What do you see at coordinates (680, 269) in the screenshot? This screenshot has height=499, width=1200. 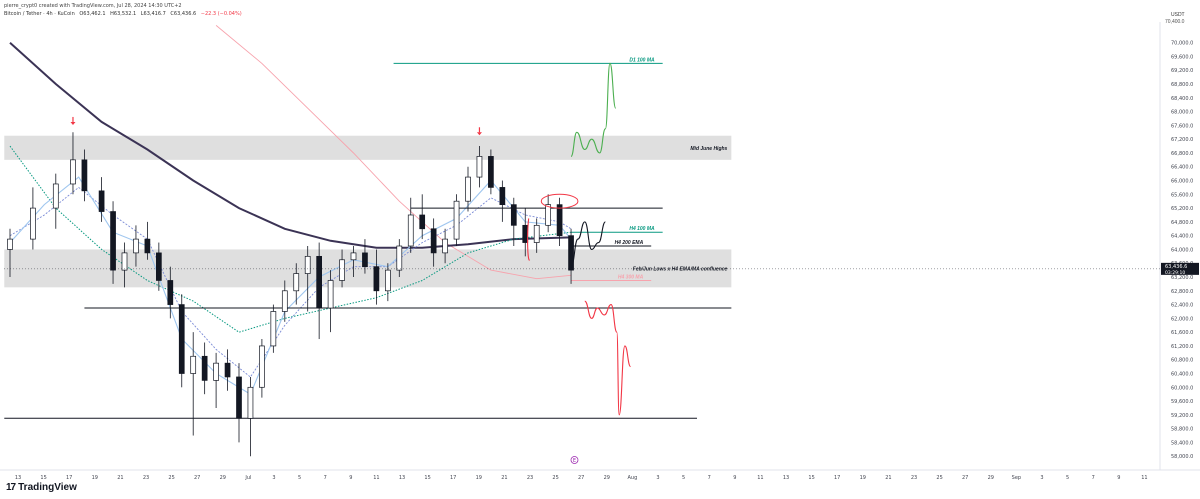 I see `zone-label-1: Feb/Jun Lows x H4 EMA/MA confluence` at bounding box center [680, 269].